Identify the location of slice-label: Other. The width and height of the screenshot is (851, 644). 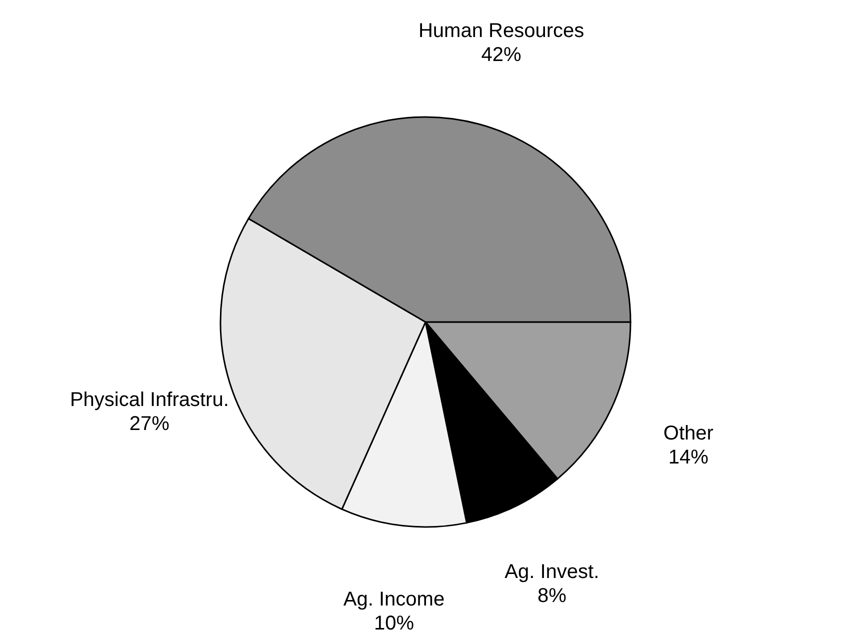
(688, 433).